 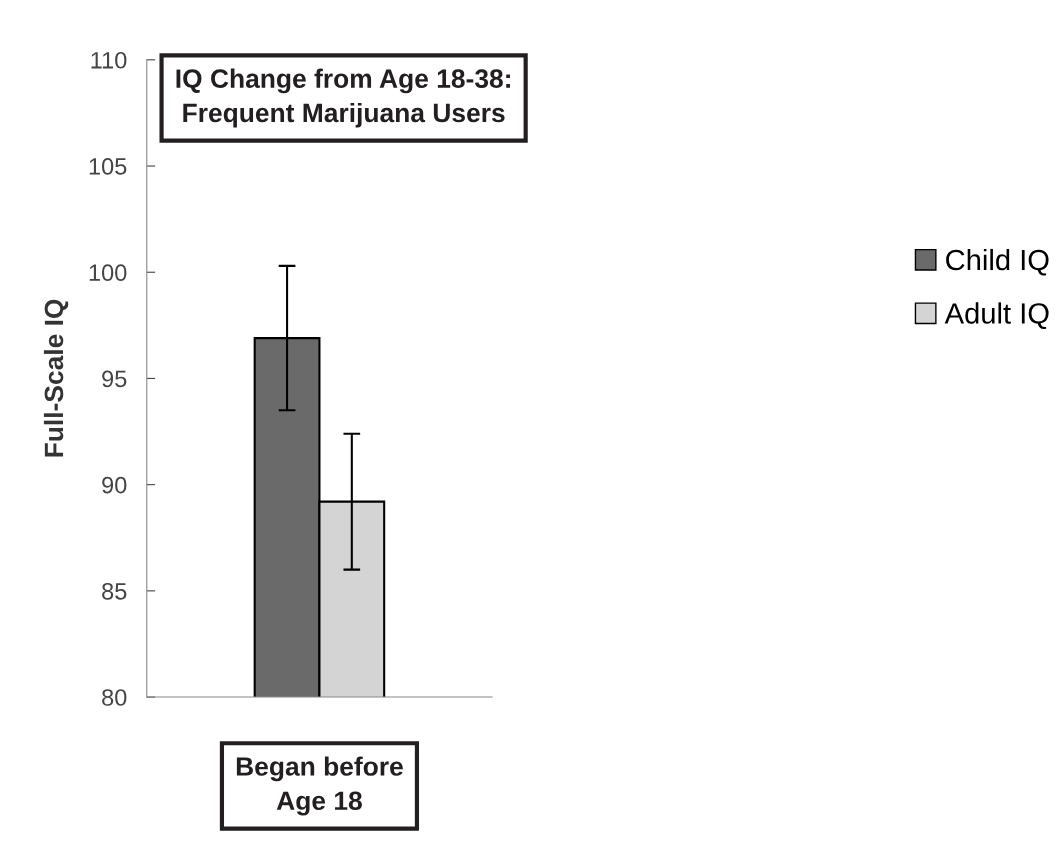 What do you see at coordinates (996, 315) in the screenshot?
I see `legend-label: Adult IQ` at bounding box center [996, 315].